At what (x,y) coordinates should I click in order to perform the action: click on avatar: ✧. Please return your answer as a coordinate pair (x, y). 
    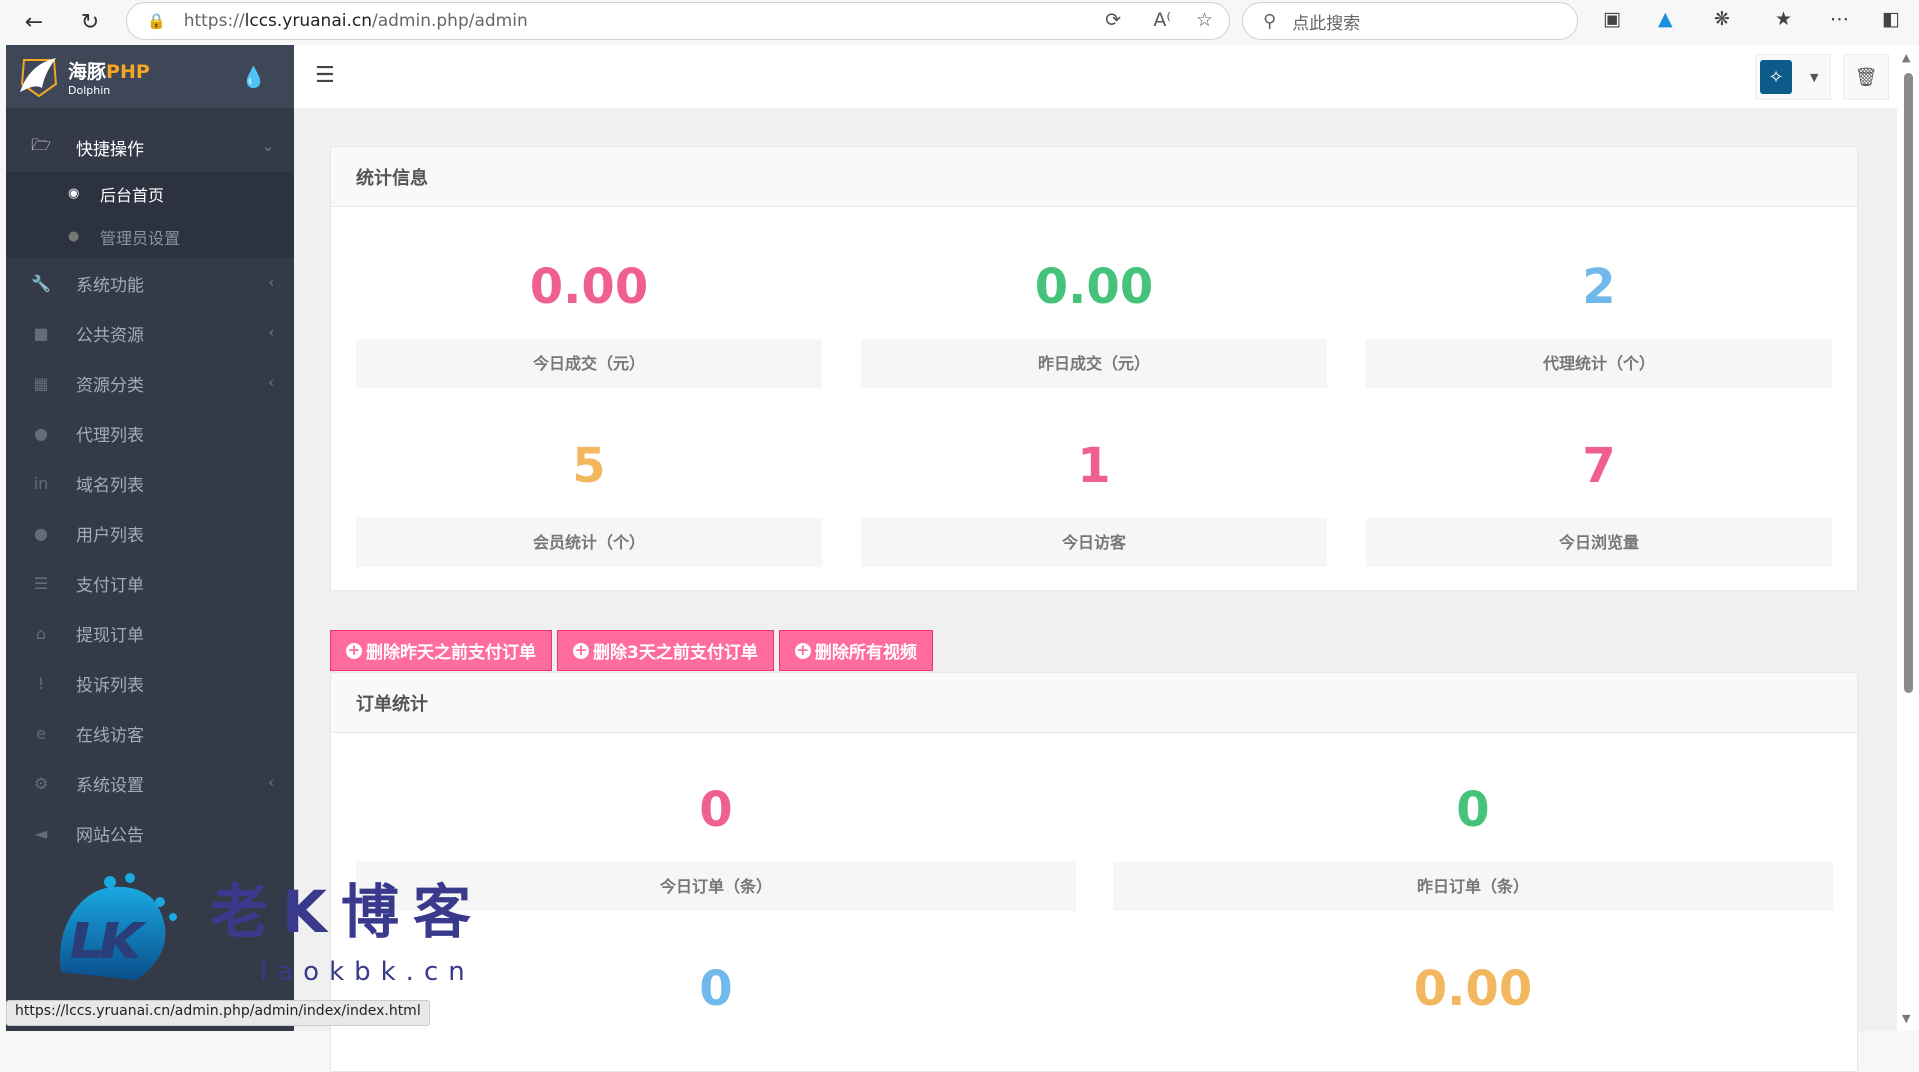
    Looking at the image, I should click on (1776, 77).